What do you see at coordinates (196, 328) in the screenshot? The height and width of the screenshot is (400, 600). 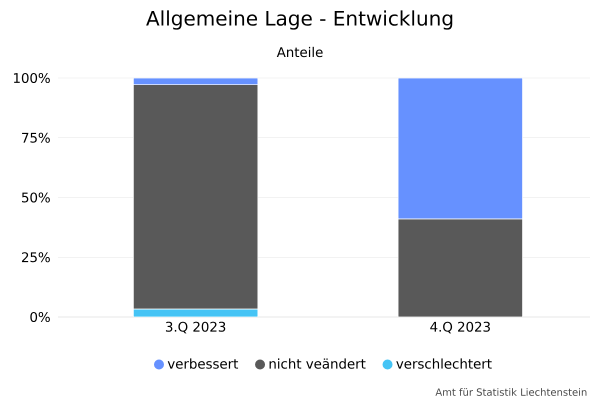 I see `x-tick-label: 3.Q 2023` at bounding box center [196, 328].